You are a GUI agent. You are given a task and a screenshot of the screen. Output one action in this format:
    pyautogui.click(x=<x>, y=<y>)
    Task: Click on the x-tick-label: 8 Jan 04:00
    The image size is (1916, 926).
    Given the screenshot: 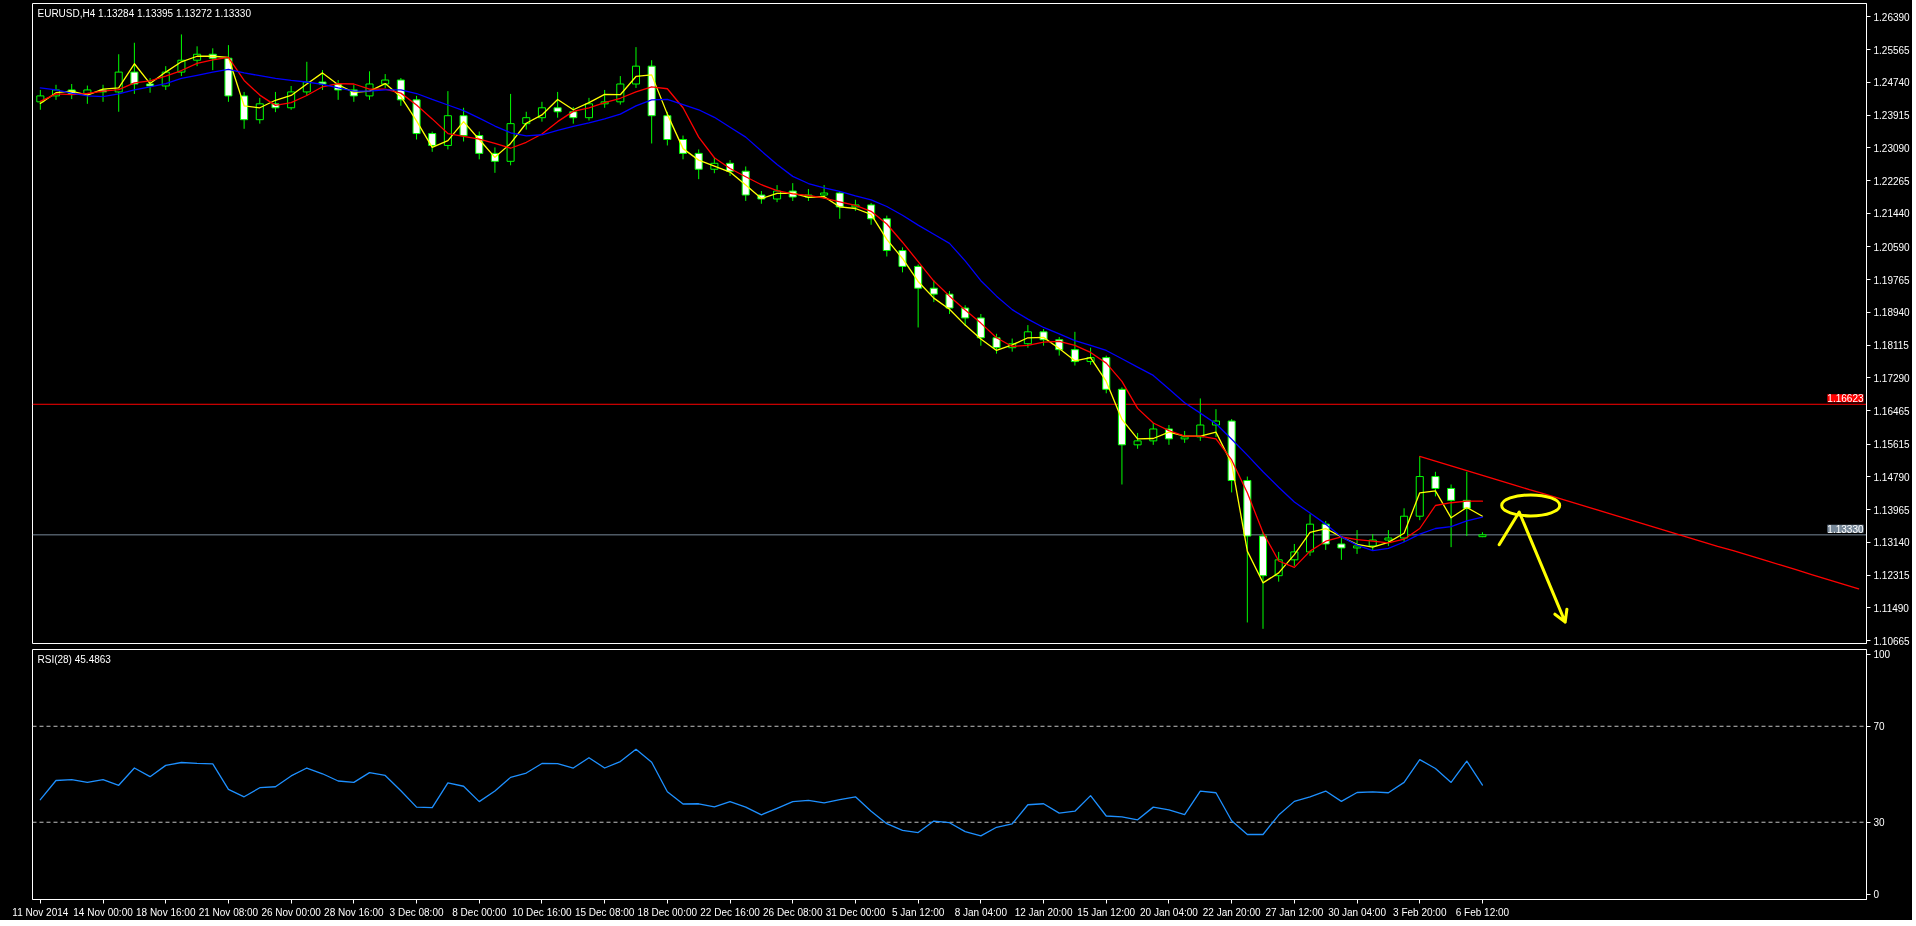 What is the action you would take?
    pyautogui.click(x=981, y=912)
    